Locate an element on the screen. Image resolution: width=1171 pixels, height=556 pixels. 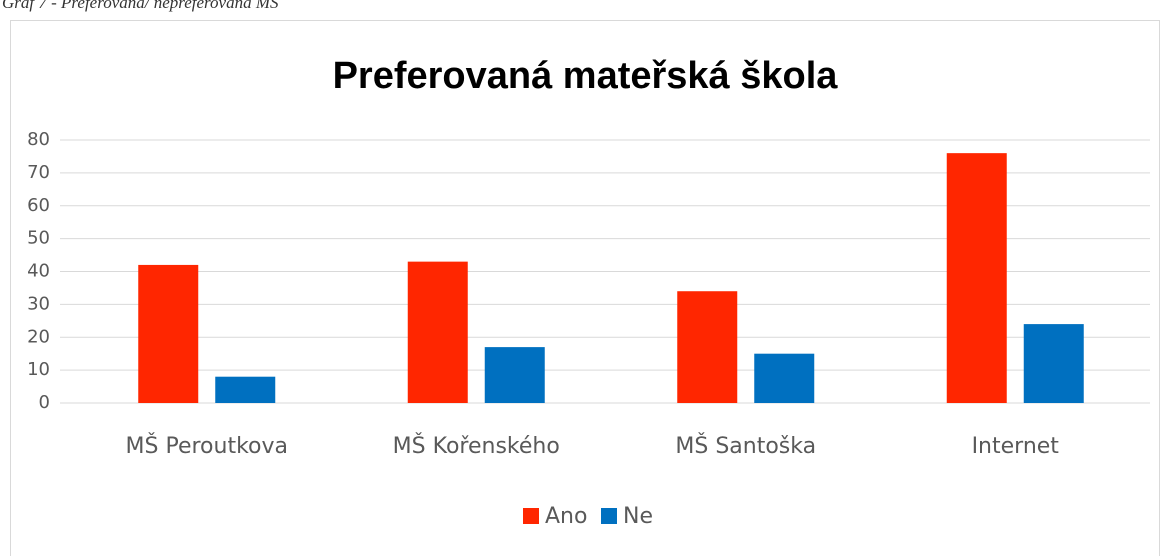
y-tick-label: 10 is located at coordinates (38, 369).